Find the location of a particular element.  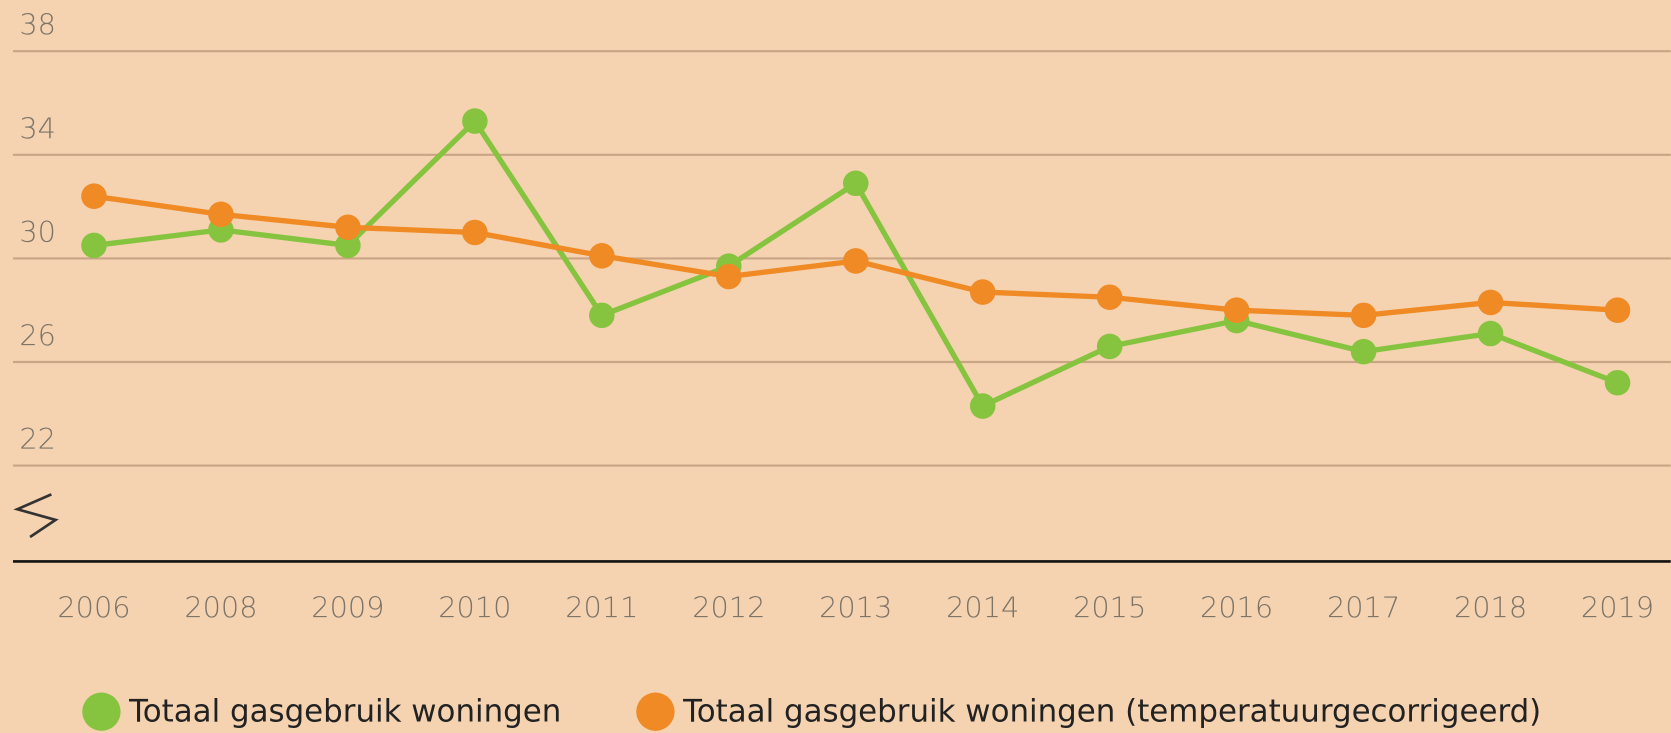

y-tick-label: 38 is located at coordinates (37, 25).